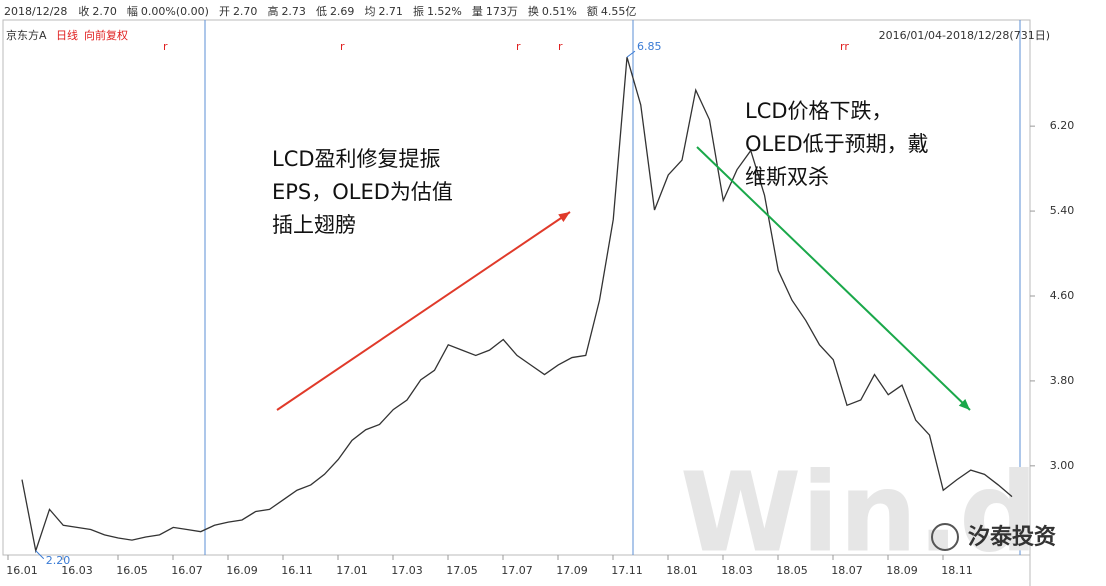 The width and height of the screenshot is (1106, 586). What do you see at coordinates (957, 570) in the screenshot?
I see `x-tick-label: 18.11` at bounding box center [957, 570].